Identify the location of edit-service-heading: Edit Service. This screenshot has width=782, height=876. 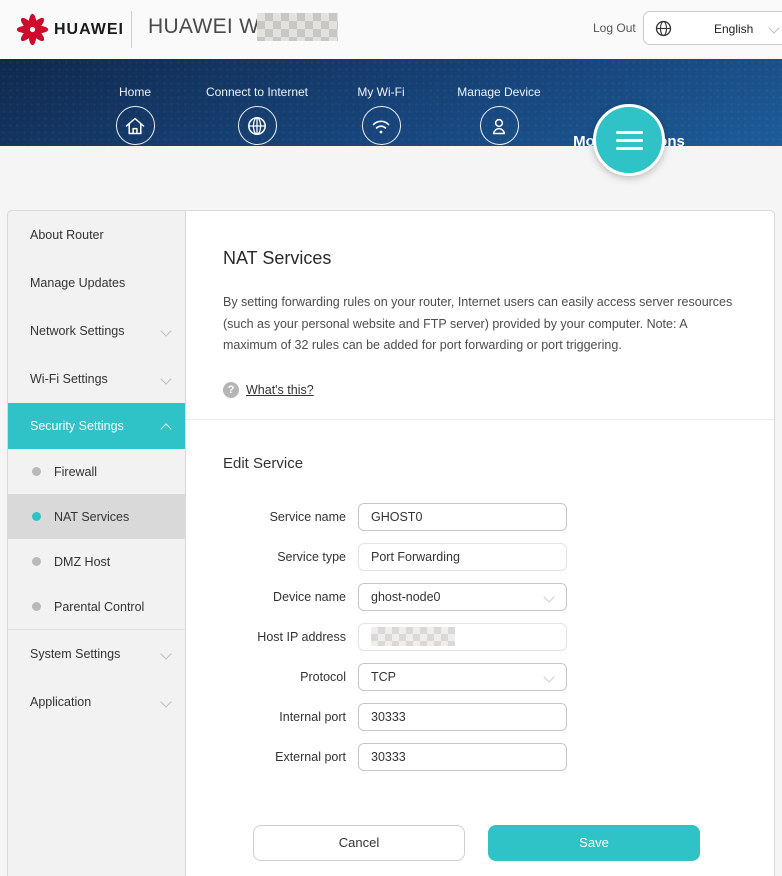
(263, 463).